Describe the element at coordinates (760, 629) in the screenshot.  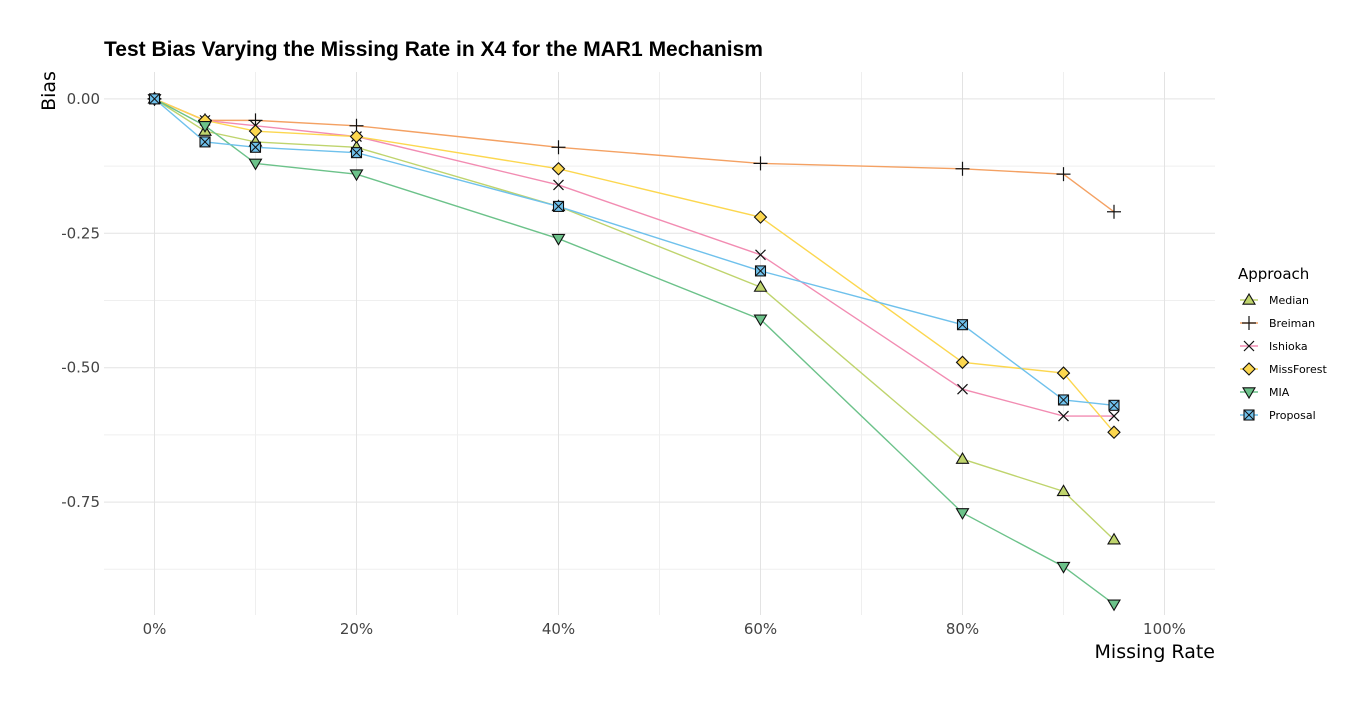
I see `x-tick-label: 60%` at that location.